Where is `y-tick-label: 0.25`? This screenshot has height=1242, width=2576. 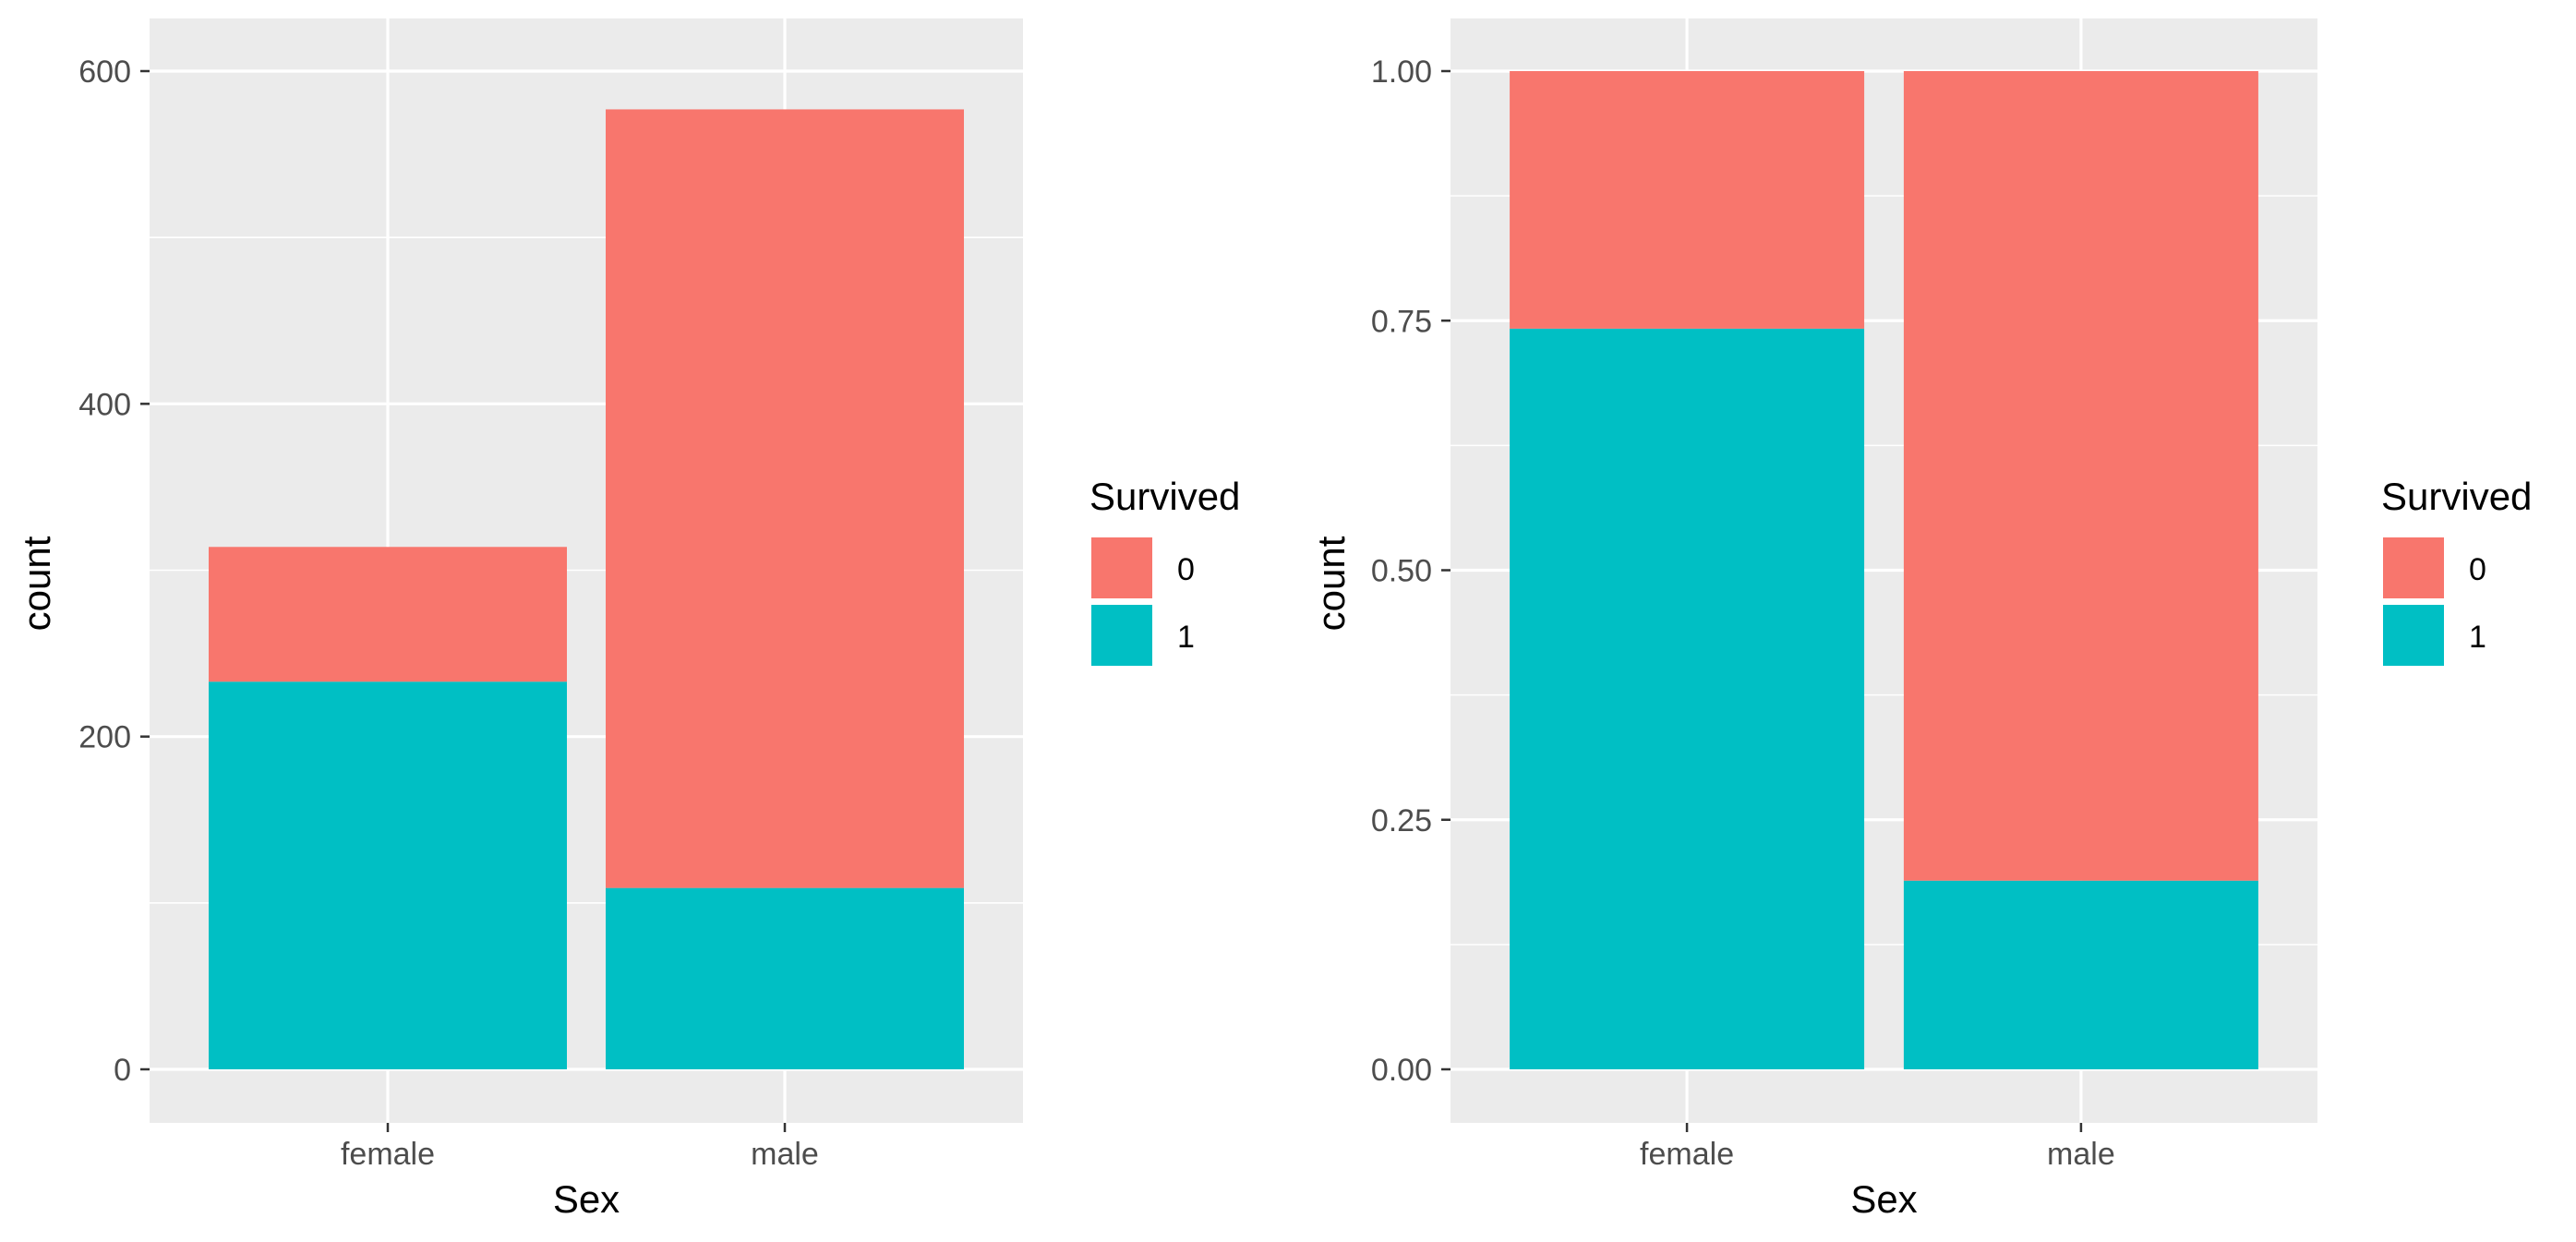 y-tick-label: 0.25 is located at coordinates (1401, 820).